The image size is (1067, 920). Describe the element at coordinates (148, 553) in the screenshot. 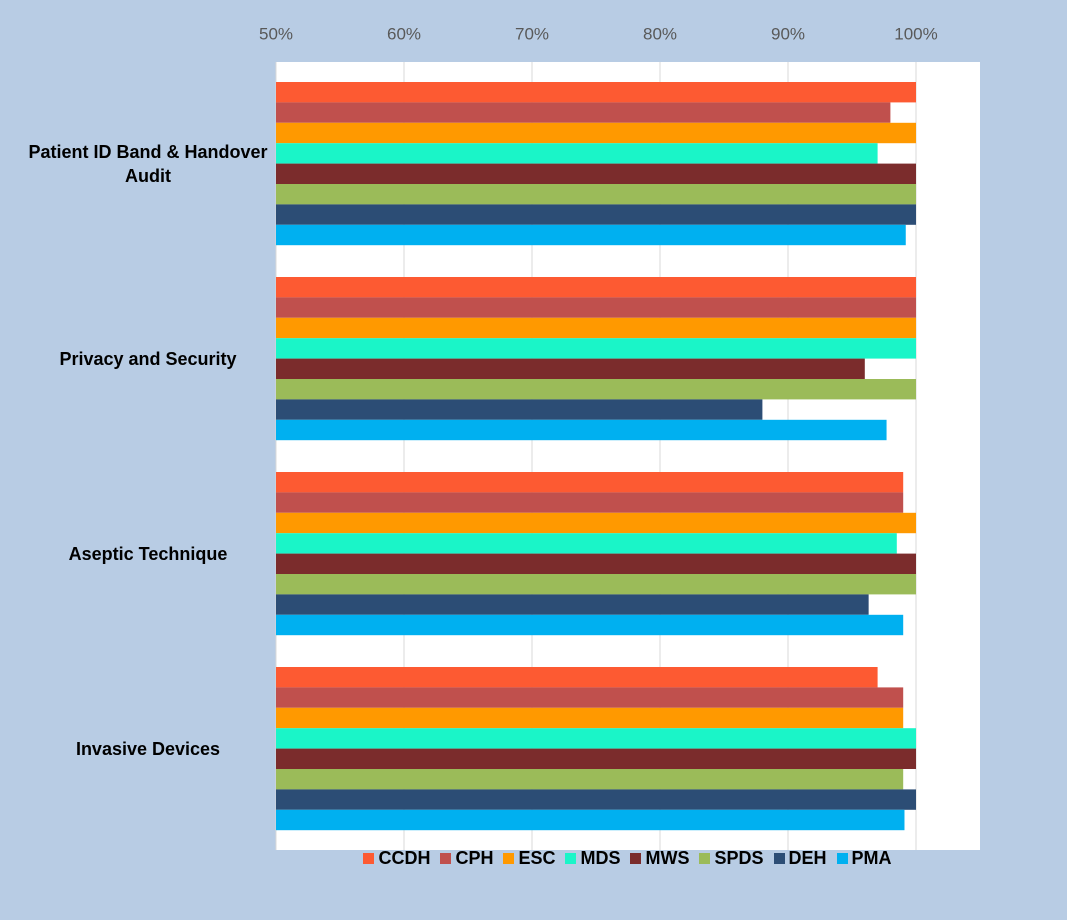

I see `category-label: Aseptic Technique` at that location.